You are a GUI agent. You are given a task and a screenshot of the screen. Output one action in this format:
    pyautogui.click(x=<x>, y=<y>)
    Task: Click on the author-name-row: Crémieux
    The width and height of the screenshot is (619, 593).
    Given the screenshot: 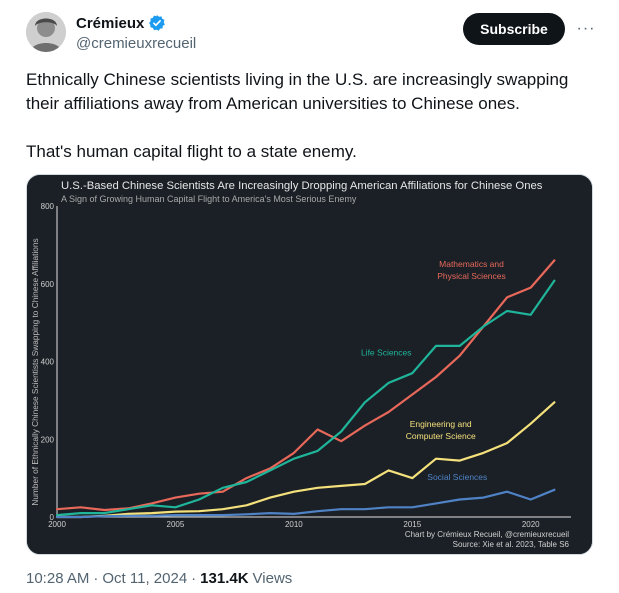 What is the action you would take?
    pyautogui.click(x=121, y=23)
    